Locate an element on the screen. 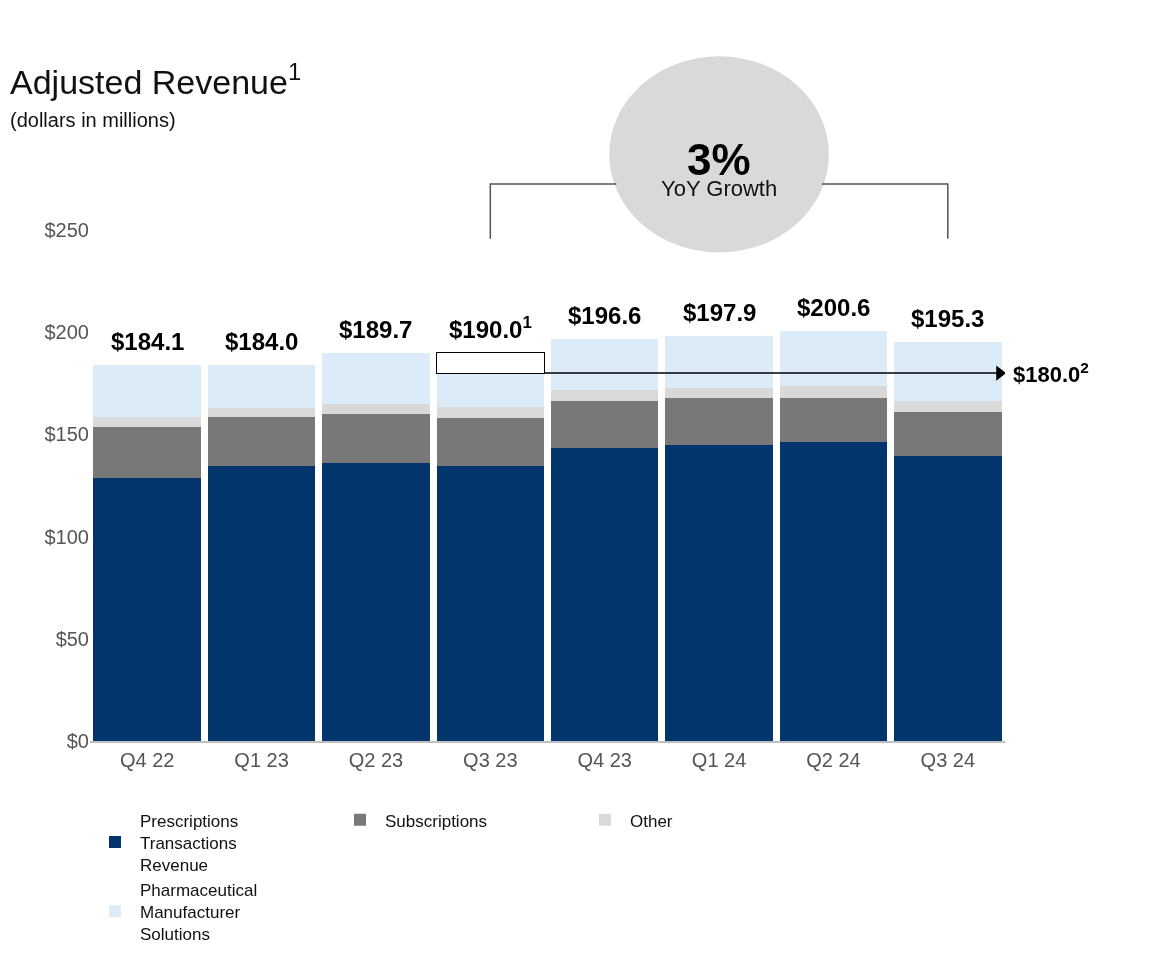  total-label: $195.3 is located at coordinates (948, 318).